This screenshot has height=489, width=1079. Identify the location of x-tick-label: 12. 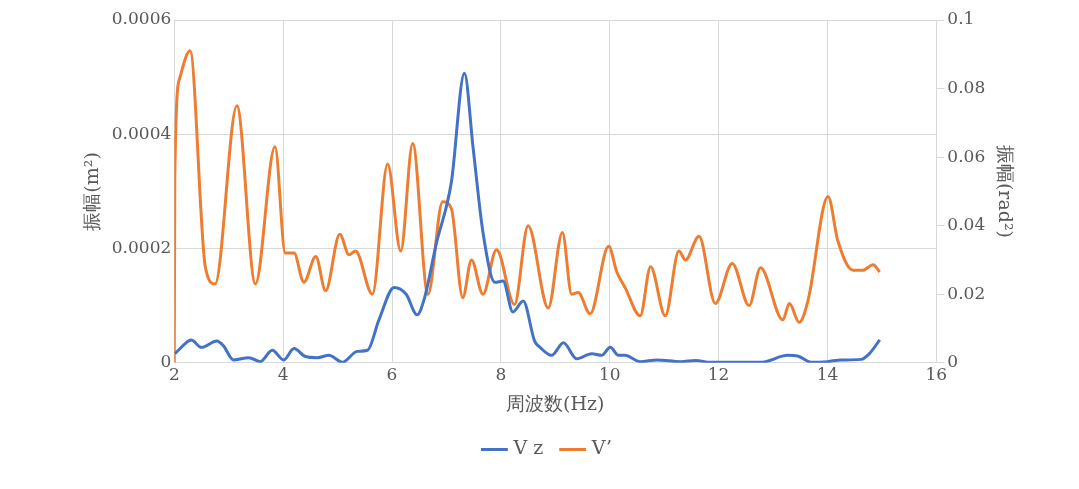
(718, 374).